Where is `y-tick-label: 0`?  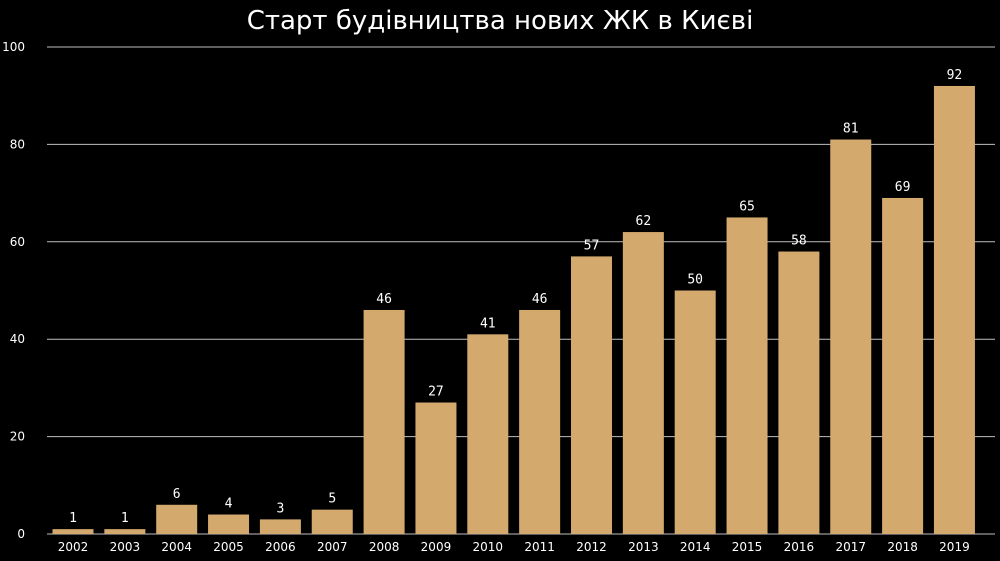
y-tick-label: 0 is located at coordinates (21, 534).